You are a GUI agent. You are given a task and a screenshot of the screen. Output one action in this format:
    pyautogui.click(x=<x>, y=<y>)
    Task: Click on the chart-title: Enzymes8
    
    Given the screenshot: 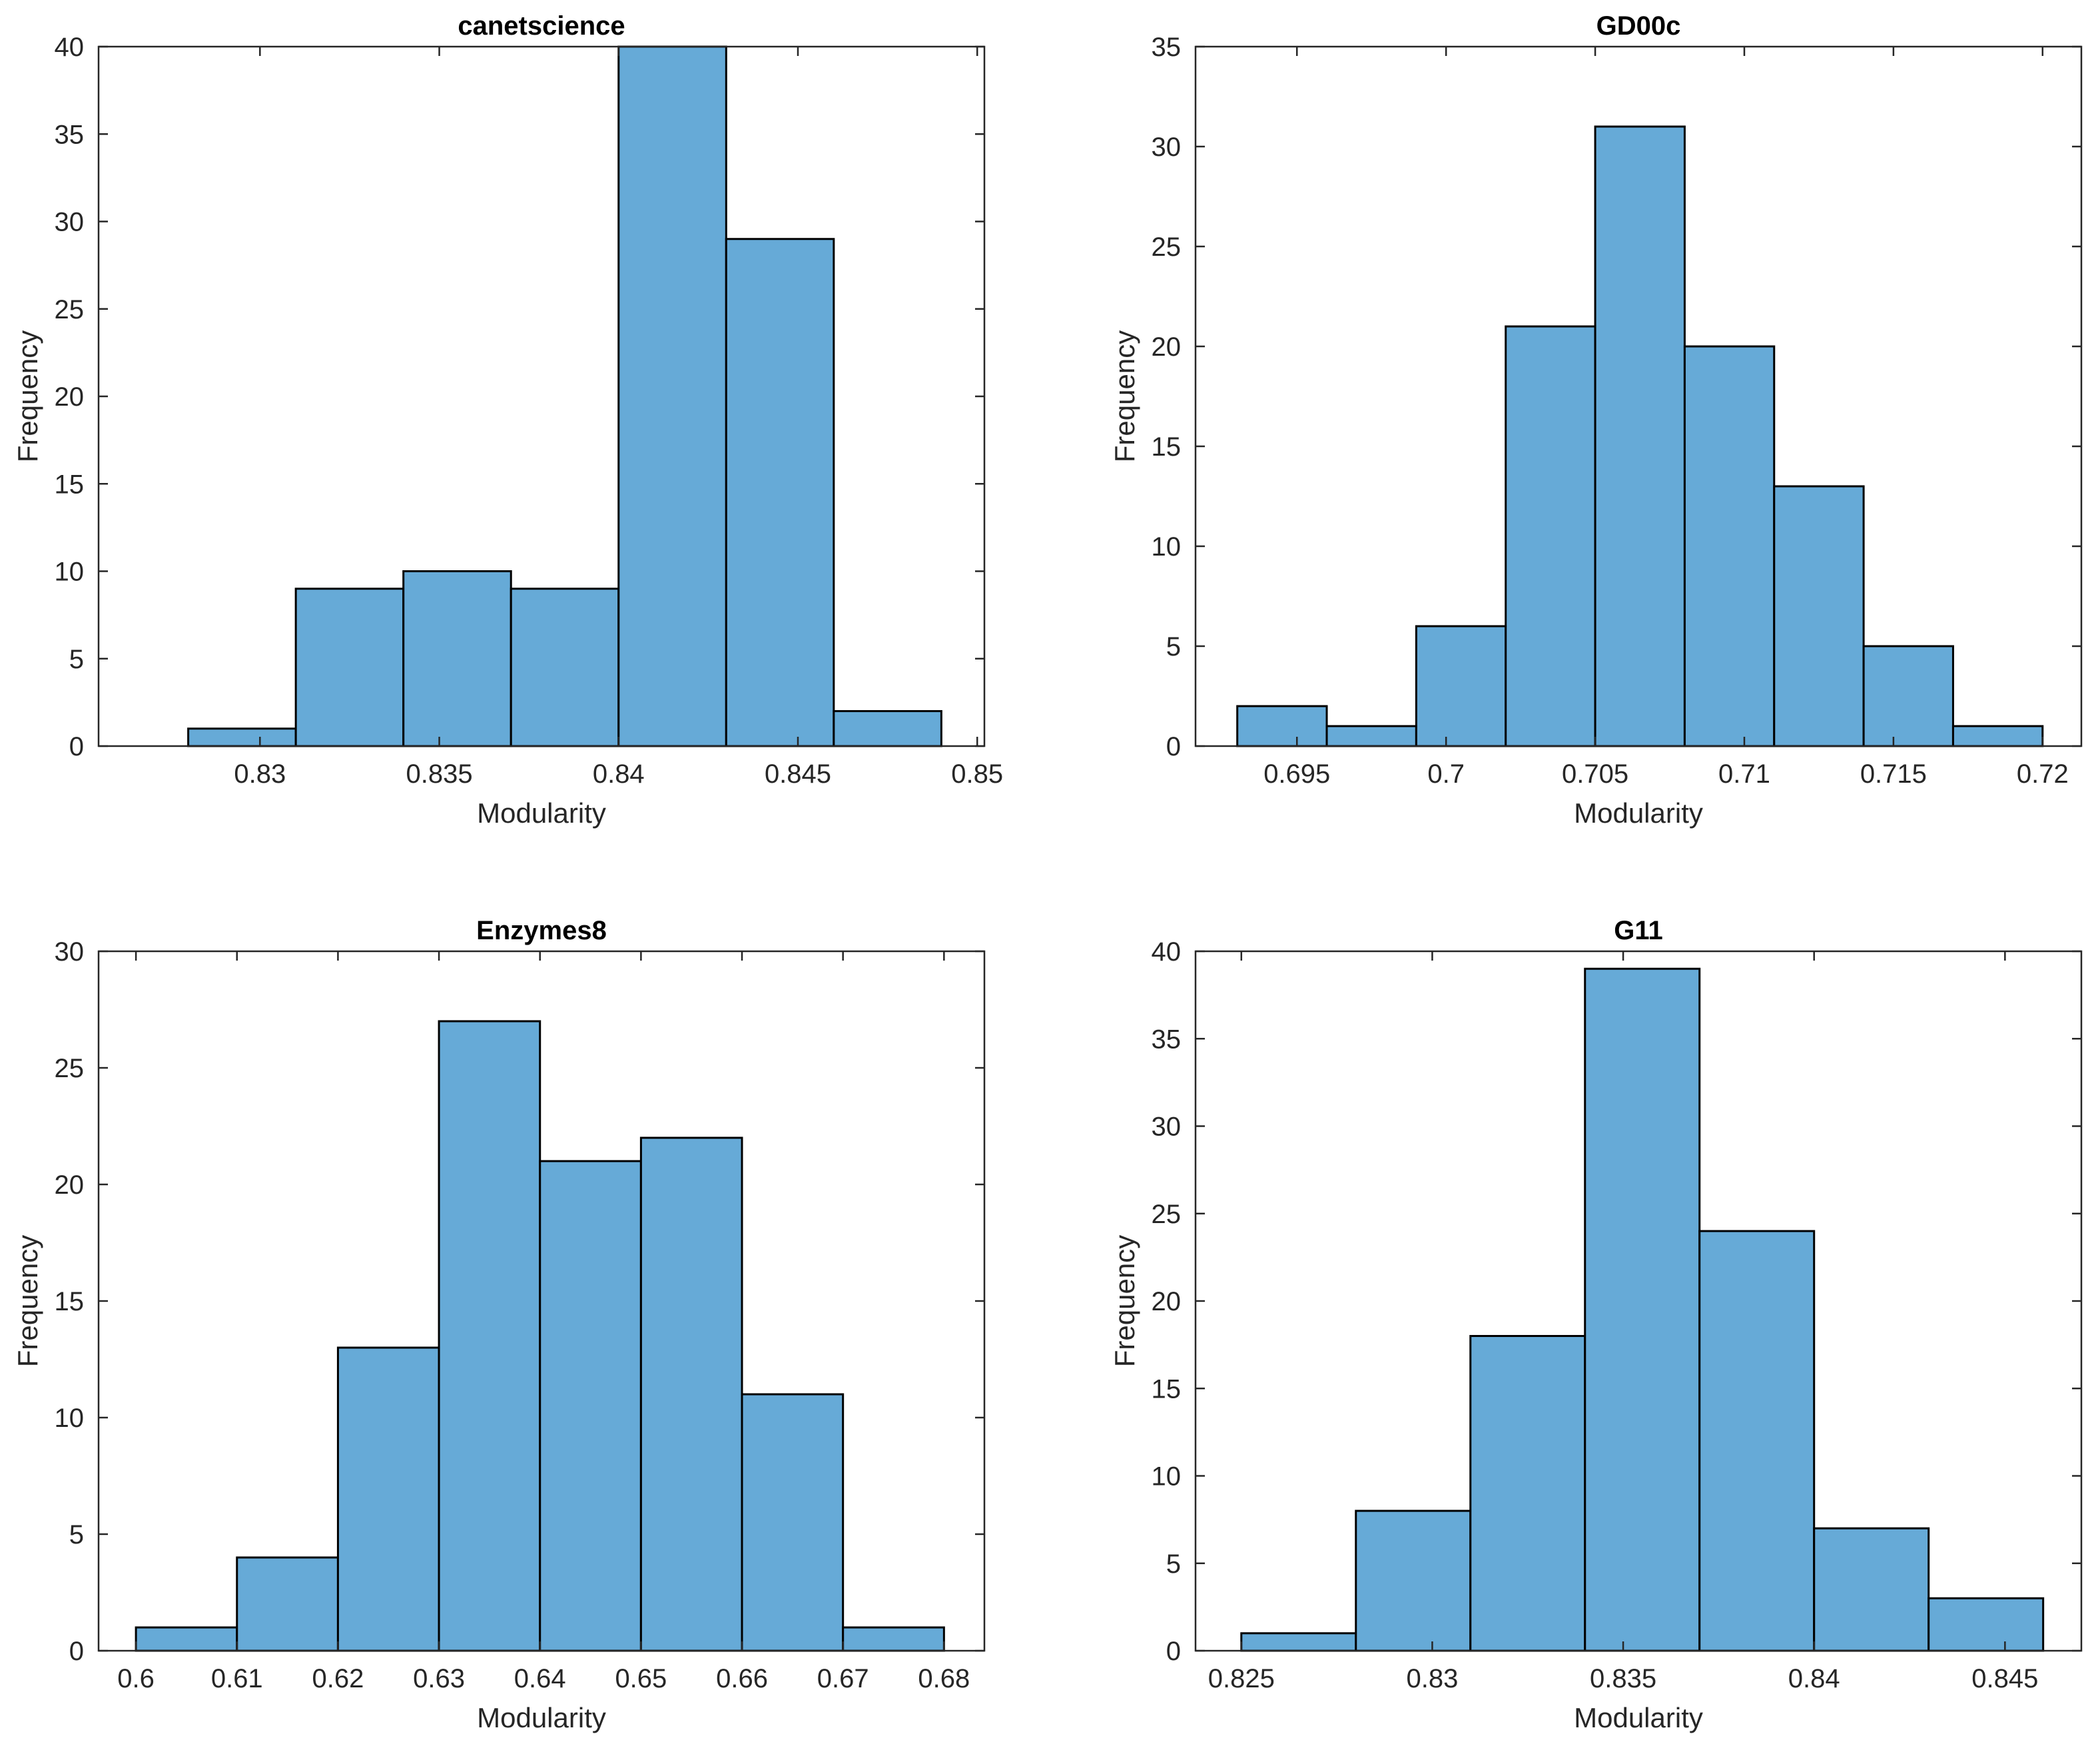 What is the action you would take?
    pyautogui.click(x=541, y=930)
    